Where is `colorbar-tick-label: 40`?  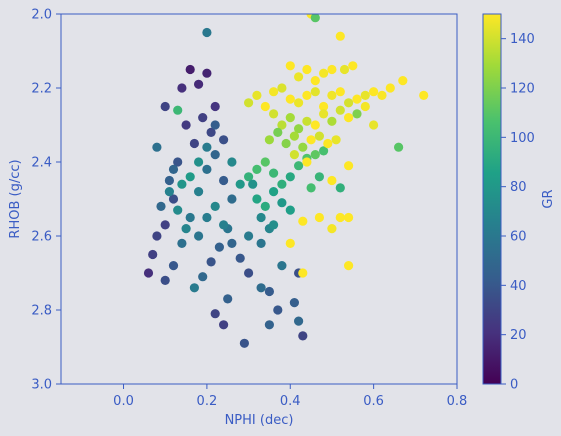
colorbar-tick-label: 40 is located at coordinates (518, 286).